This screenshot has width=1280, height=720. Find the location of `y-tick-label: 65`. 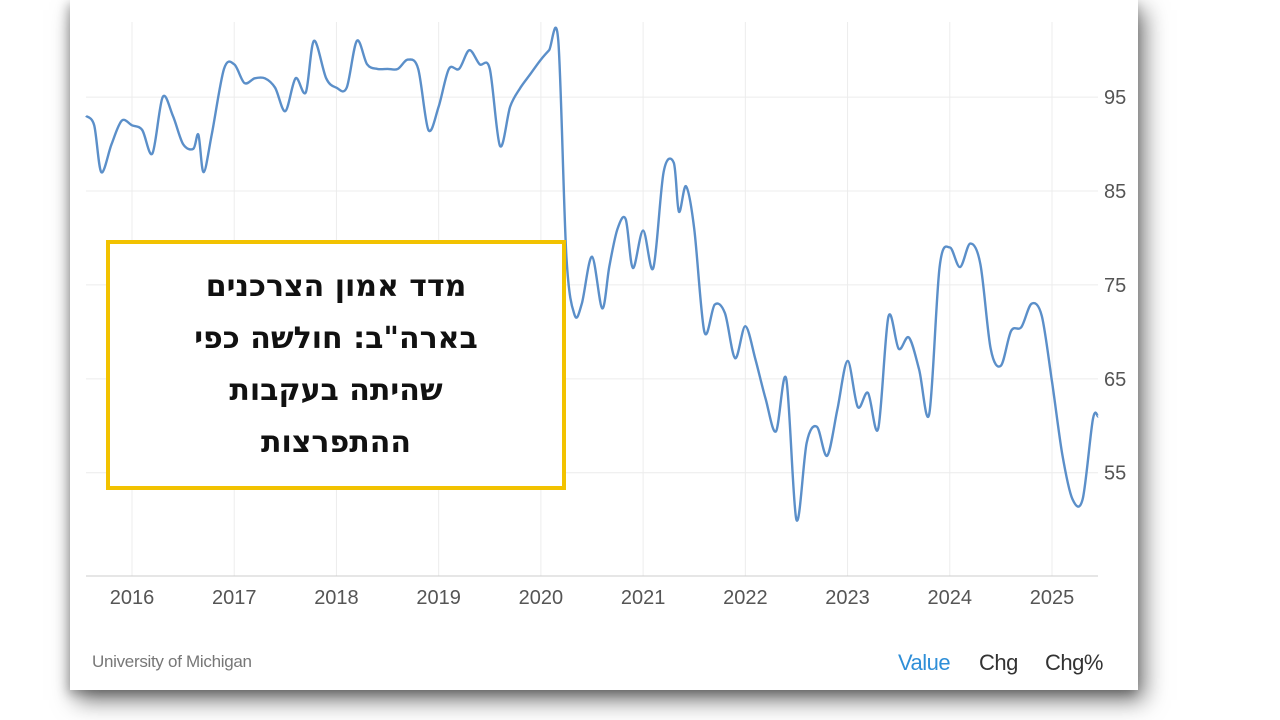

y-tick-label: 65 is located at coordinates (1115, 380).